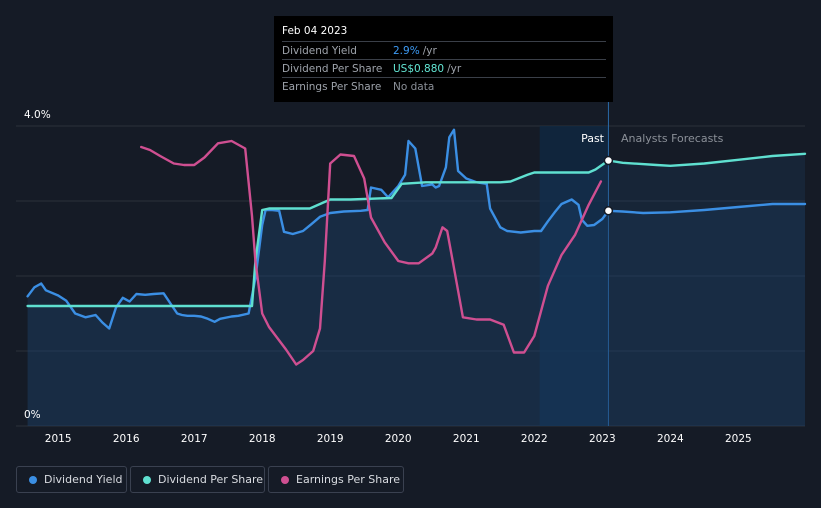  I want to click on x-tick-label: 2019, so click(330, 439).